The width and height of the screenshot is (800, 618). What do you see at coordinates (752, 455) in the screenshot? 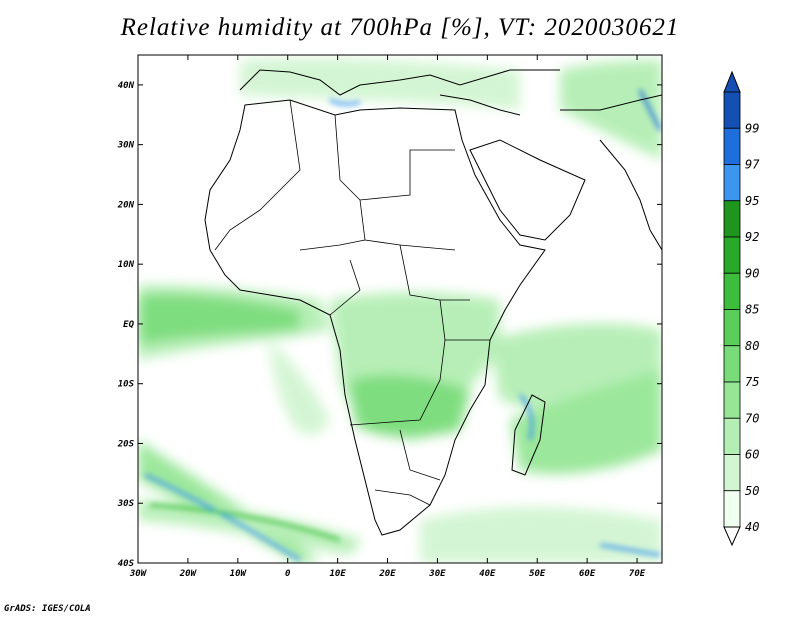
I see `colorbar-label: 60` at bounding box center [752, 455].